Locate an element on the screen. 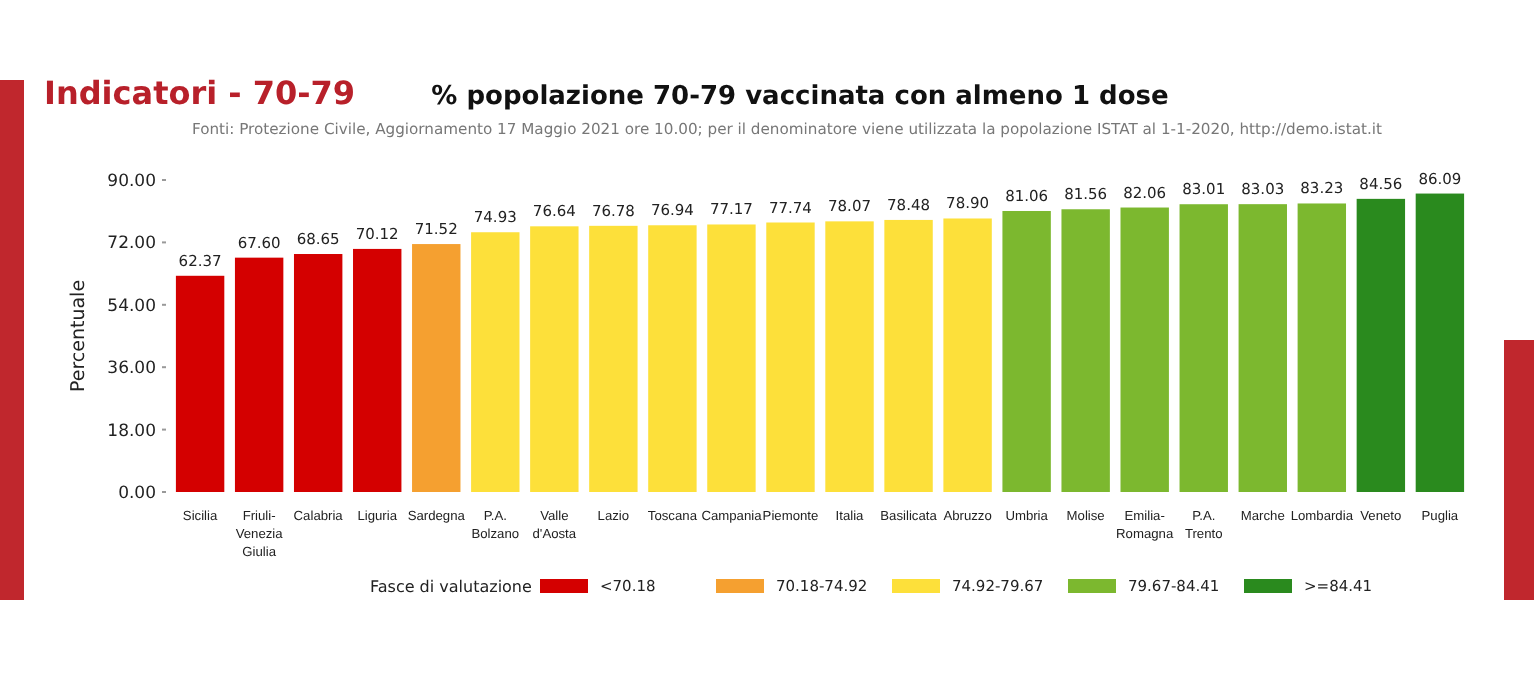  y-tick-label: 36.00 is located at coordinates (131, 369).